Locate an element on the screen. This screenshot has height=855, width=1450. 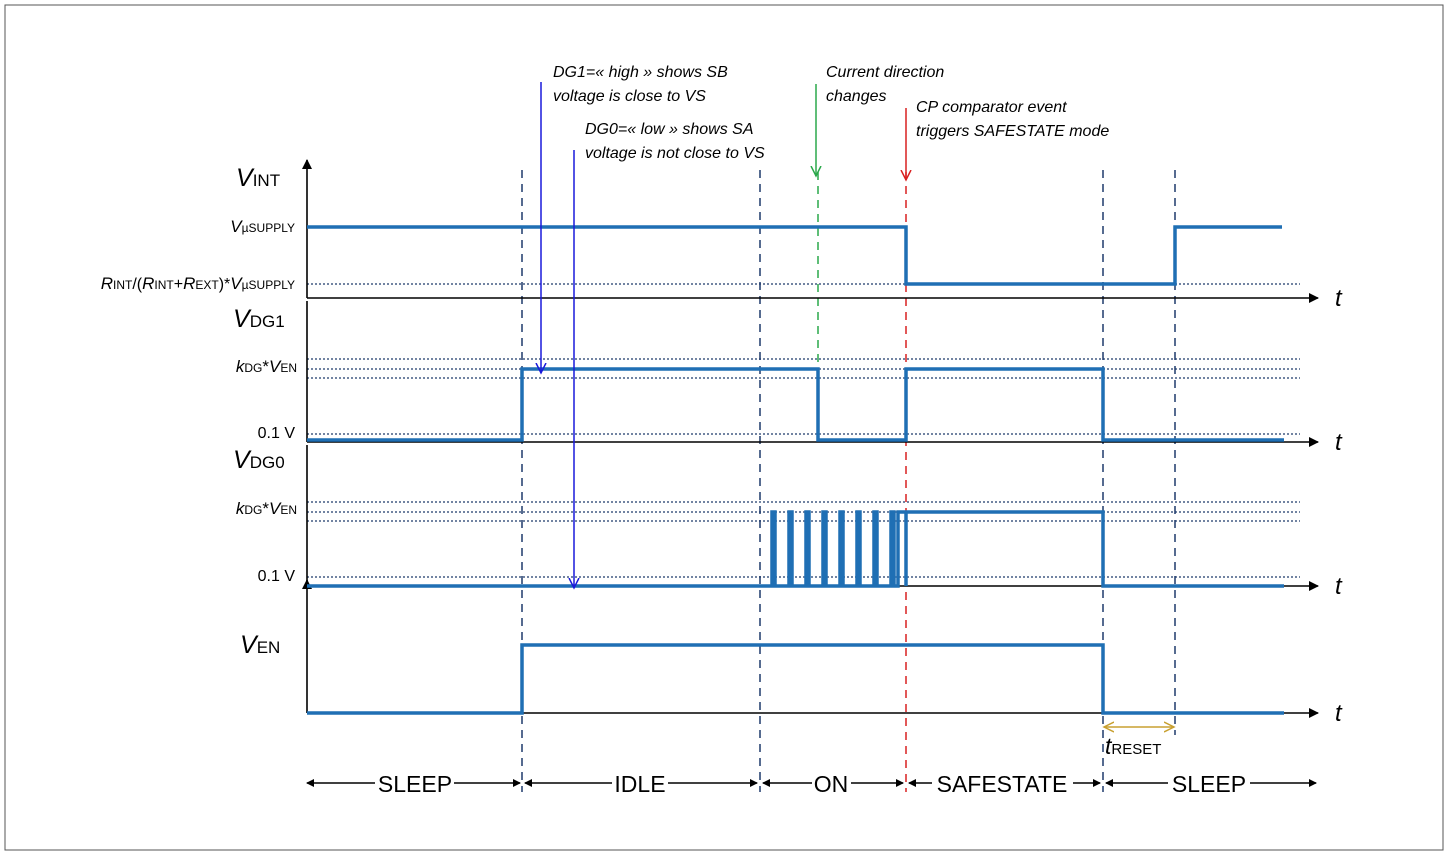
divider-level-label: RINT/(RINT+REXT)*VµSUPPLY is located at coordinates (198, 283).